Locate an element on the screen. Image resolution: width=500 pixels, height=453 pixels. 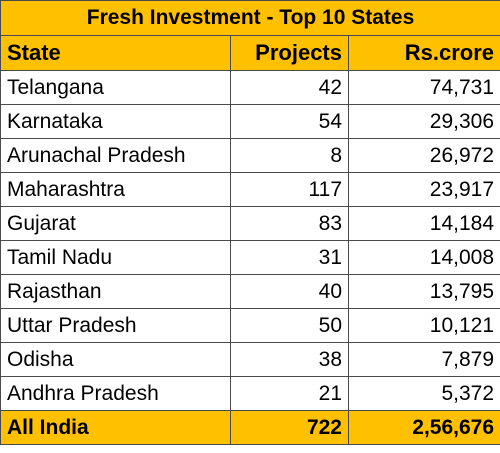
table-row: Uttar Pradesh 50 10,121 is located at coordinates (250, 325).